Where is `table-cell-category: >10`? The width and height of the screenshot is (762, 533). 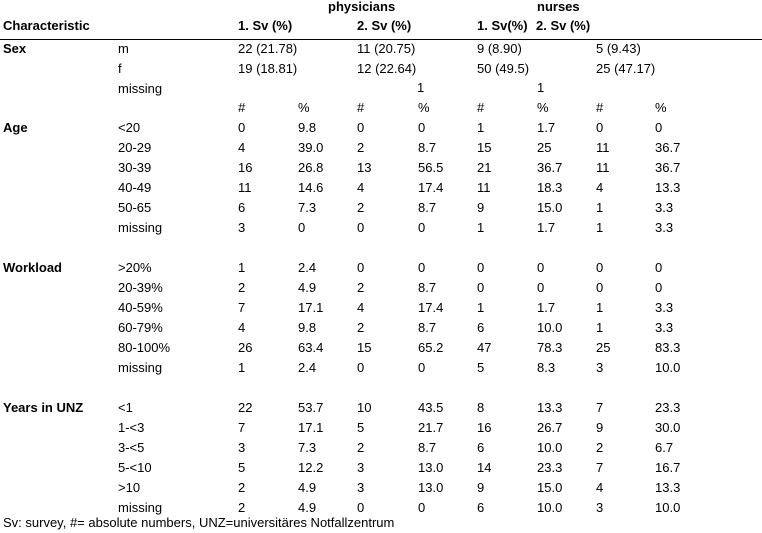 table-cell-category: >10 is located at coordinates (129, 487).